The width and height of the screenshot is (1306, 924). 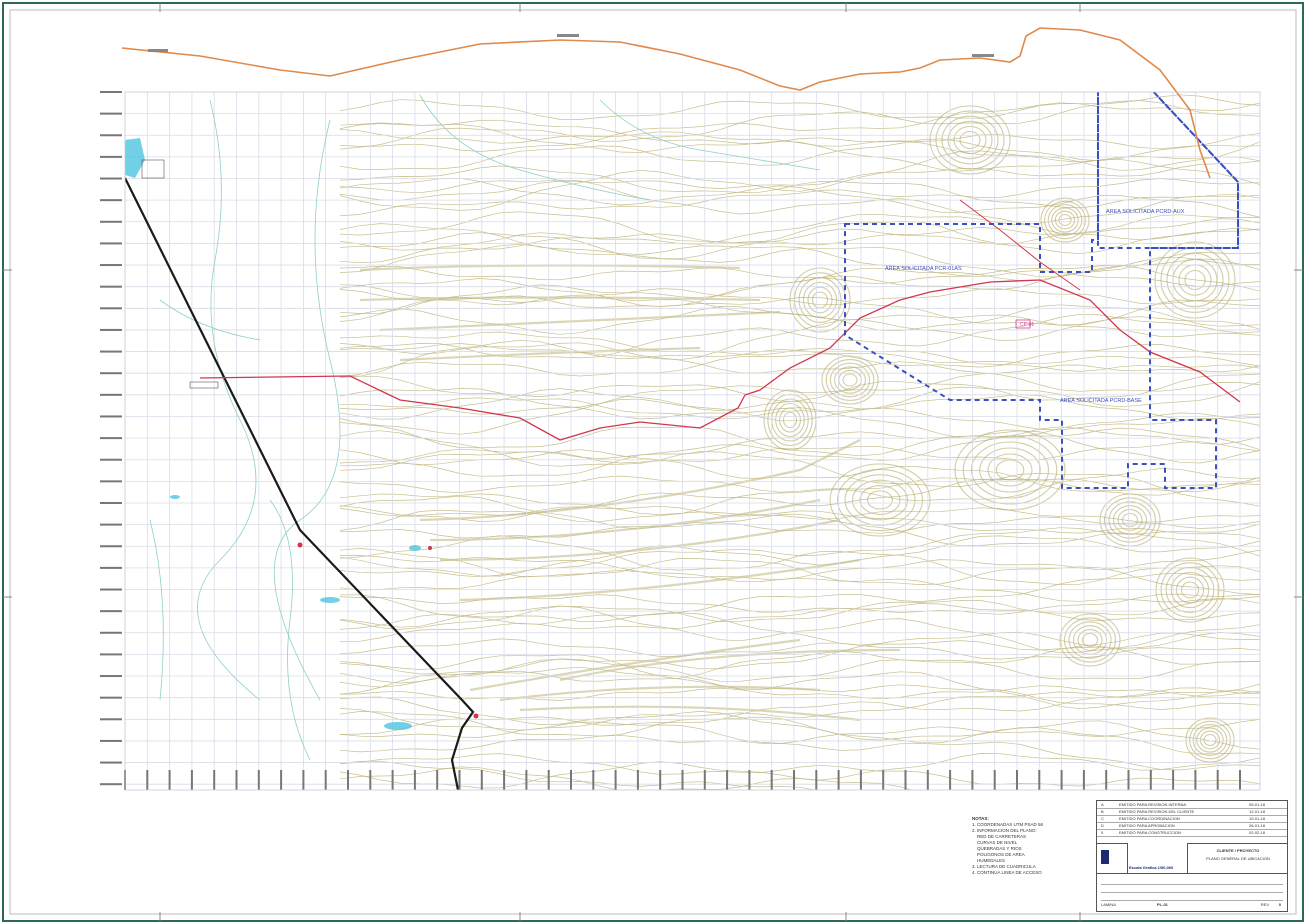 What do you see at coordinates (1007, 872) in the screenshot?
I see `note-line: 4. CONTINUA LINEA DE ACCESO` at bounding box center [1007, 872].